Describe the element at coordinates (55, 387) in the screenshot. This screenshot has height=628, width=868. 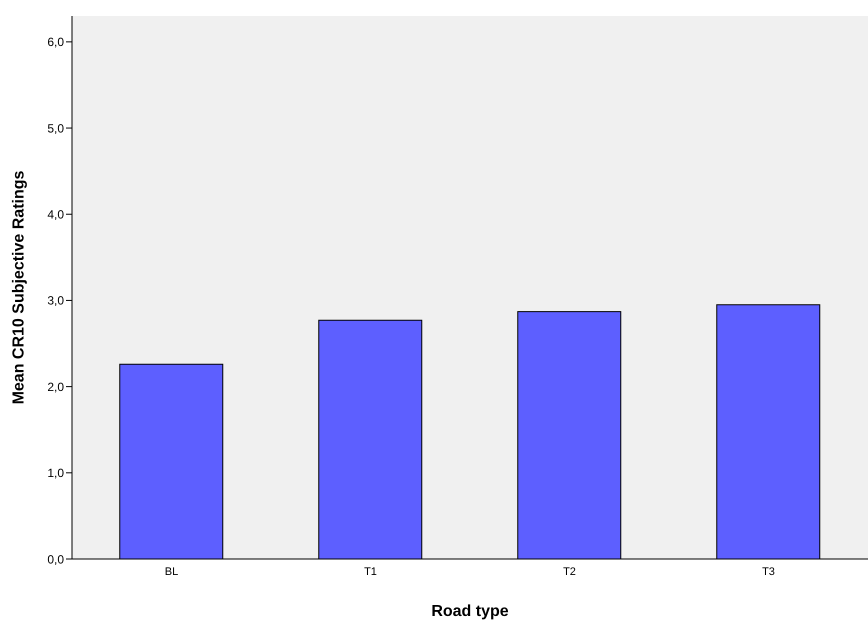
I see `y-tick-label: 2,0` at that location.